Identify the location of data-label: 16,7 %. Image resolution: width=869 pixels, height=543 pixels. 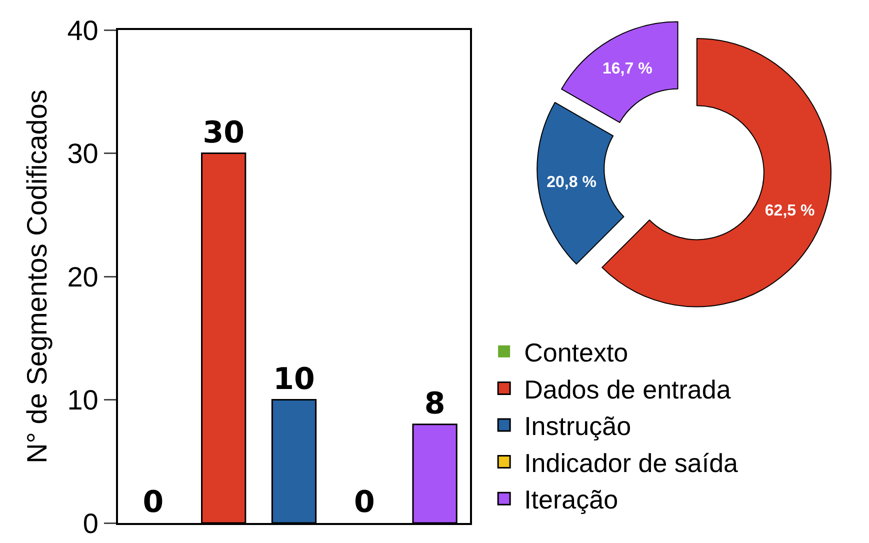
(627, 69).